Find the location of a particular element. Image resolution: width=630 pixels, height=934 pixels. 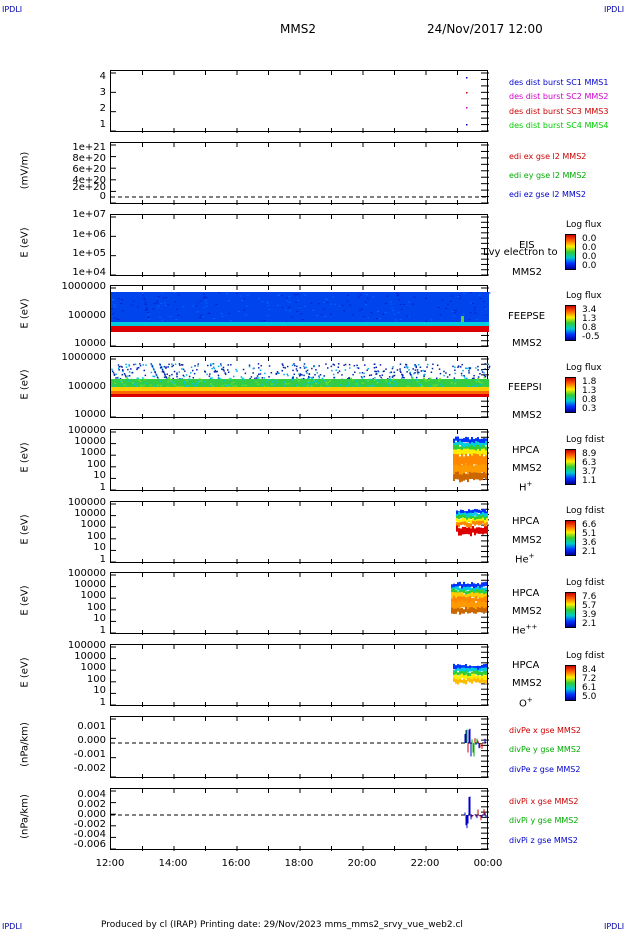

colorbar-tick: 6.3 is located at coordinates (589, 463).